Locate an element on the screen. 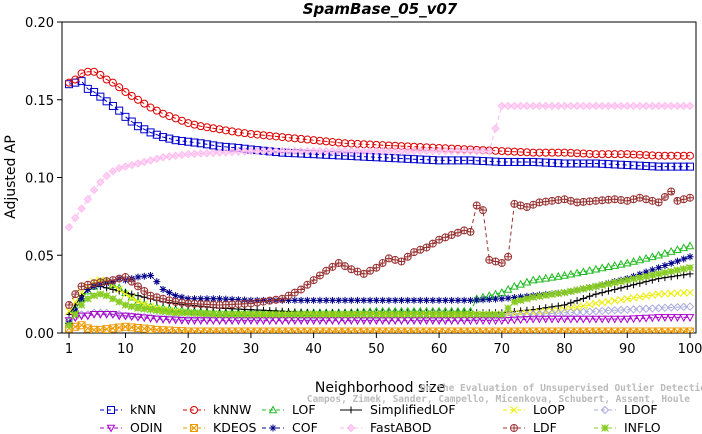  x-tick-label: 80 is located at coordinates (564, 349).